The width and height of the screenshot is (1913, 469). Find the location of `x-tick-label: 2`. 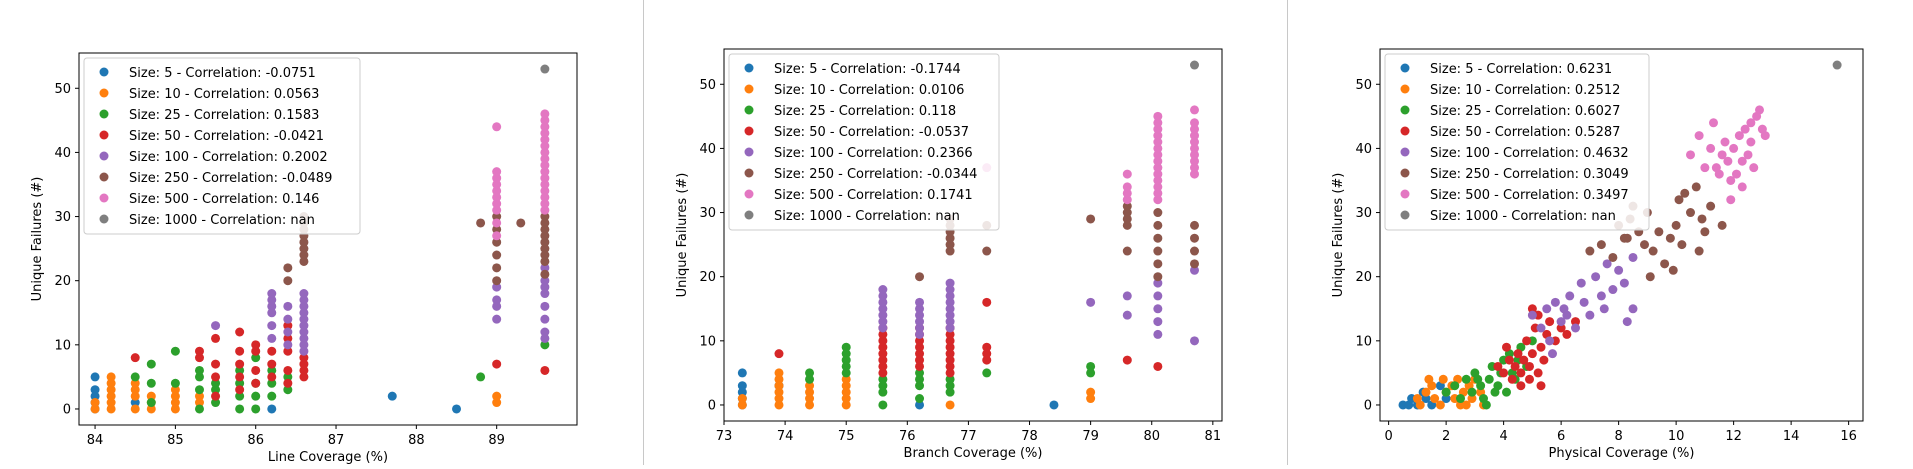

x-tick-label: 2 is located at coordinates (1446, 436).